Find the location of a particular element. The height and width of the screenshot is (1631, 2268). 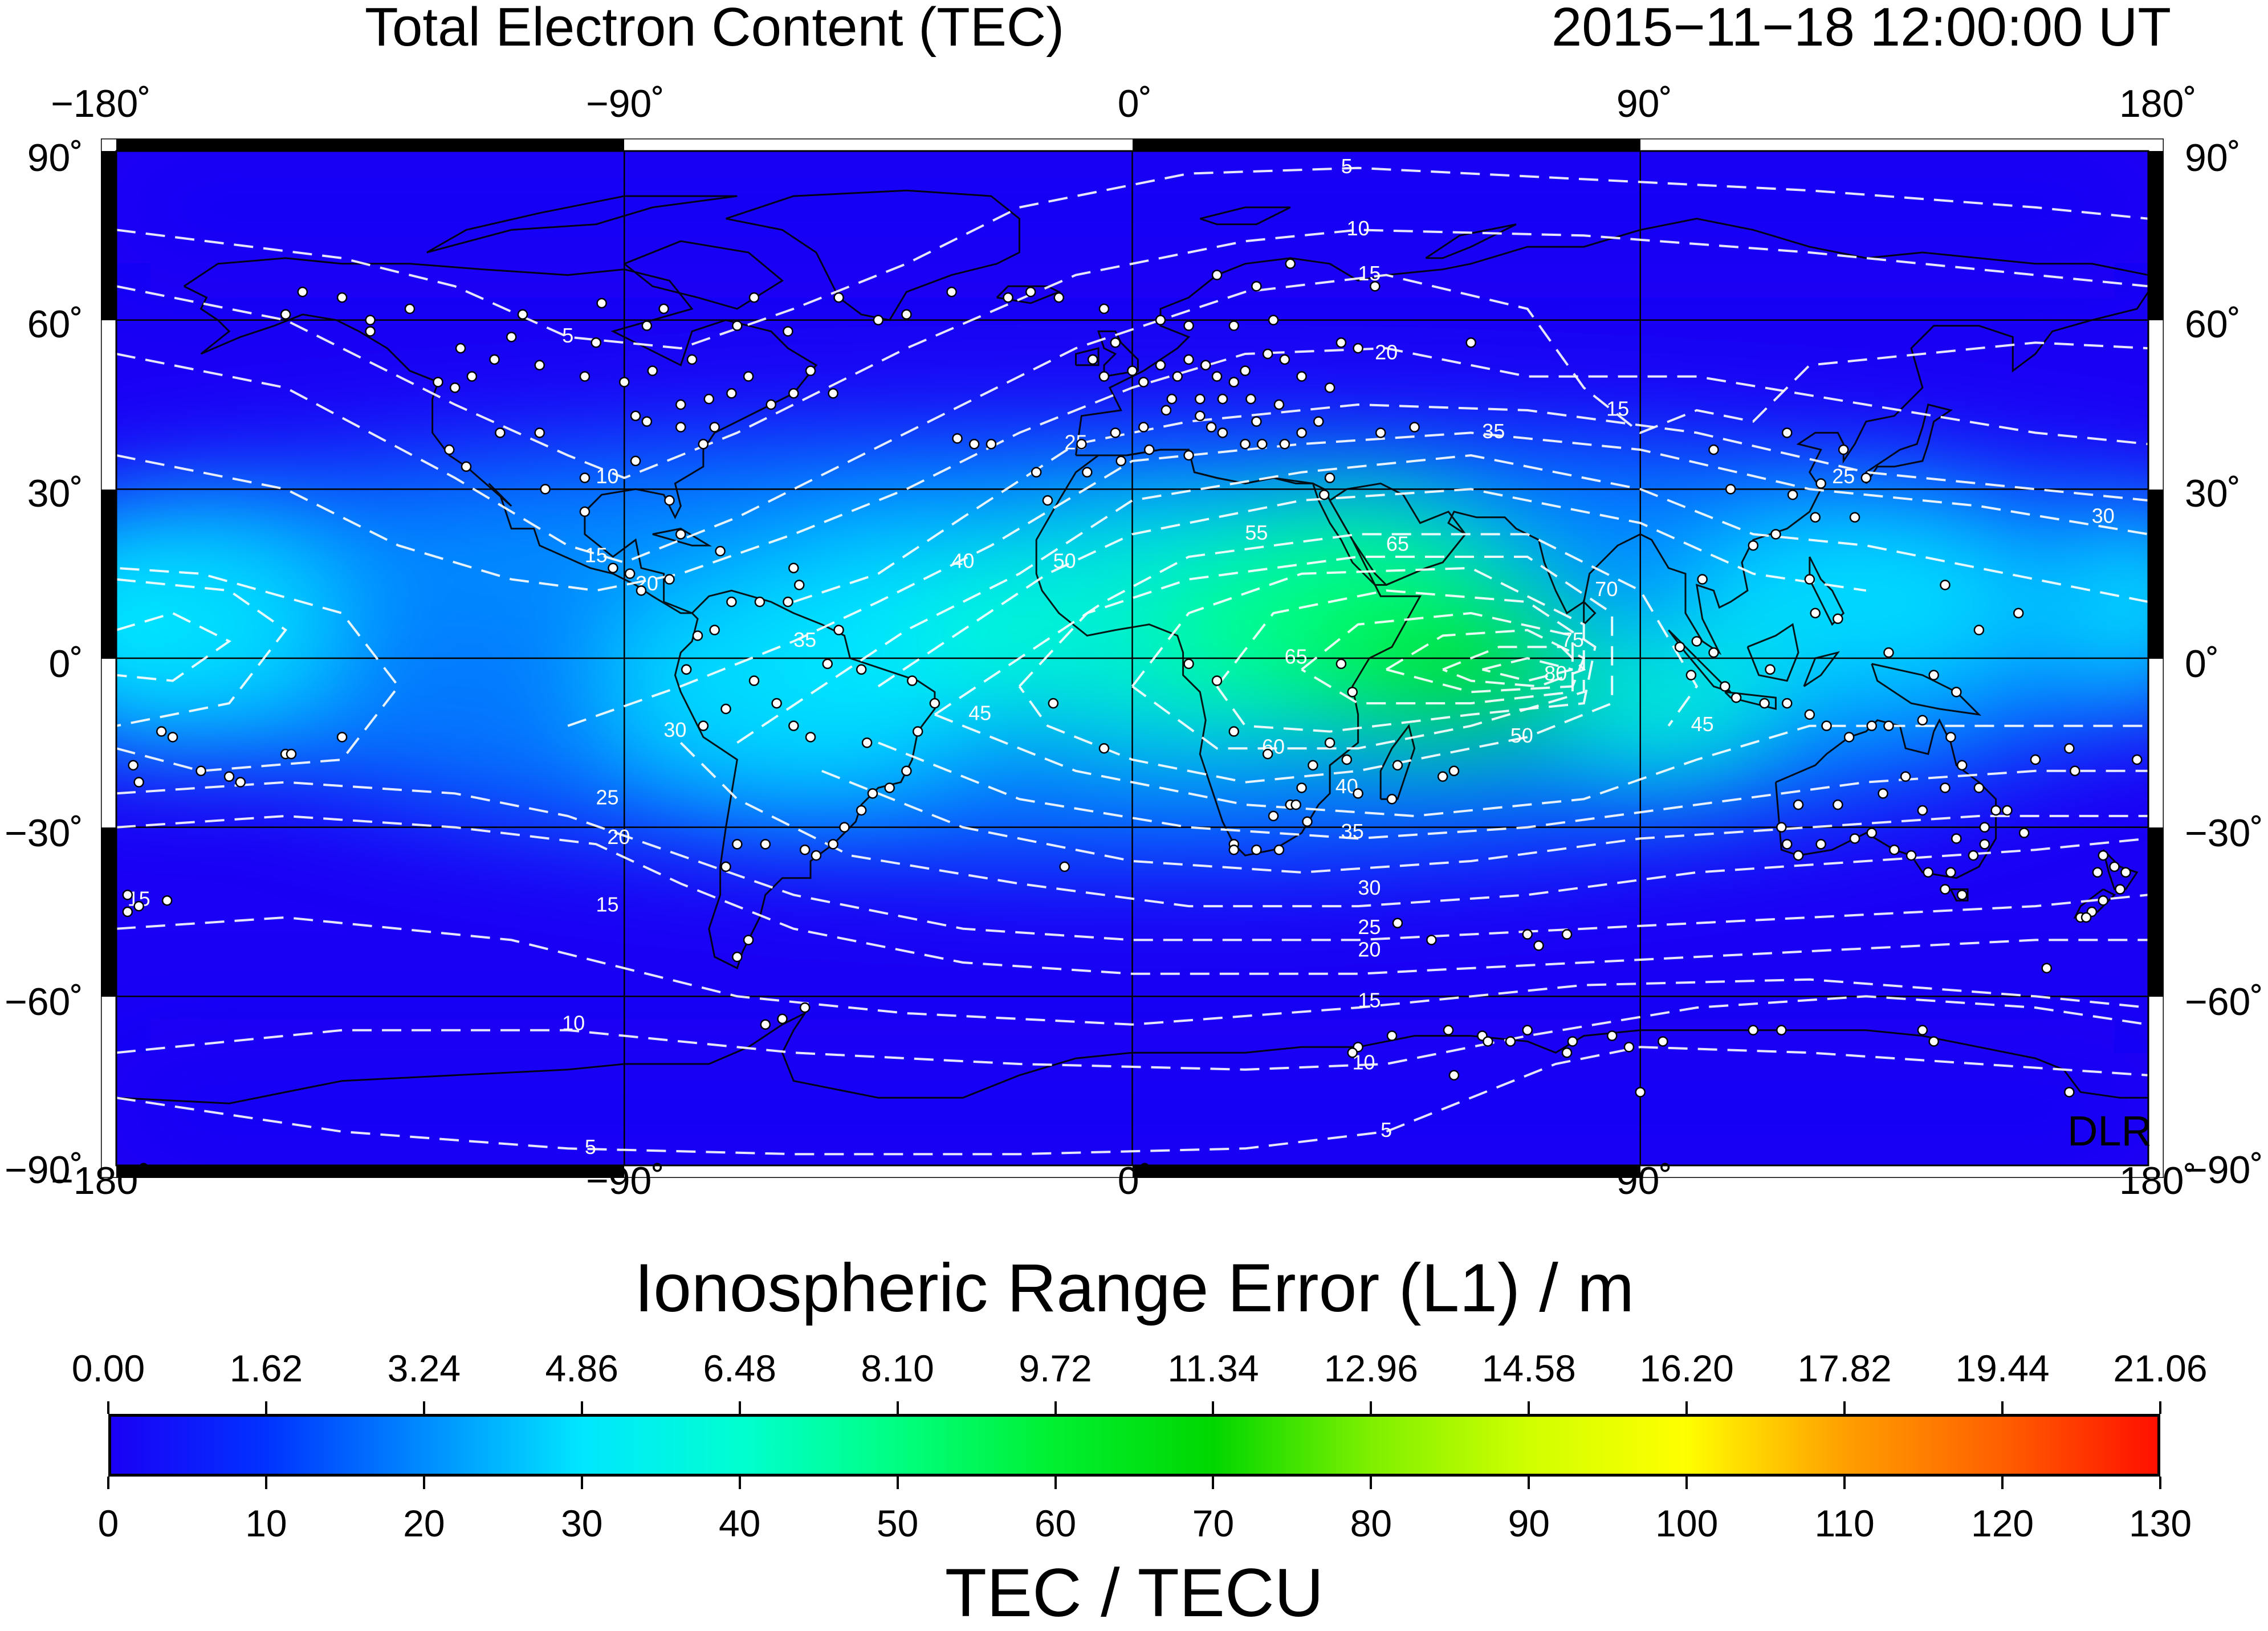

map-timestamp: 2015−11−18 12:00:00 UT is located at coordinates (1861, 29).